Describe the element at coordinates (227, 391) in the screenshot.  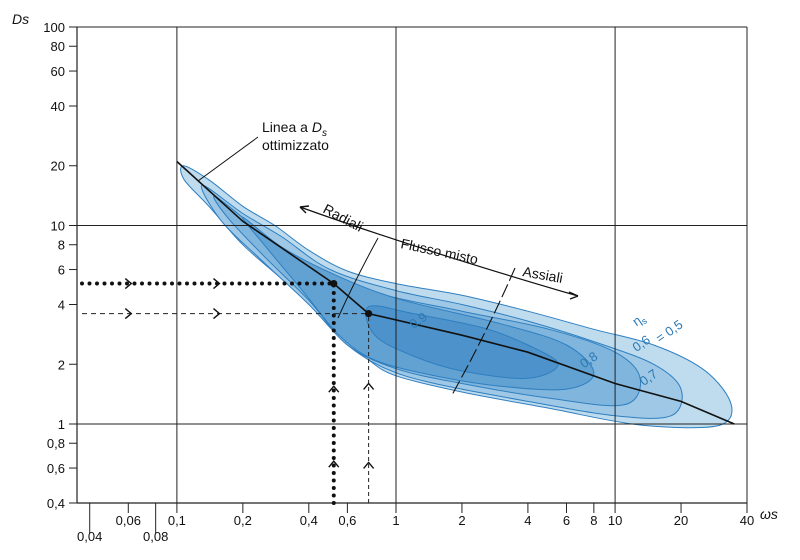
I see `guide-lines` at that location.